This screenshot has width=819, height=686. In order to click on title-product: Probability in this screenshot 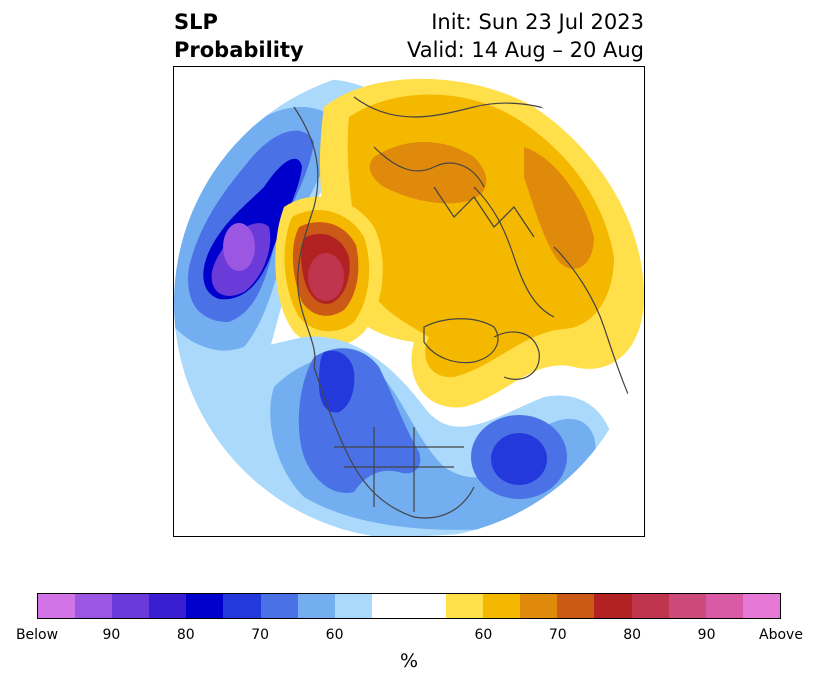, I will do `click(239, 50)`.